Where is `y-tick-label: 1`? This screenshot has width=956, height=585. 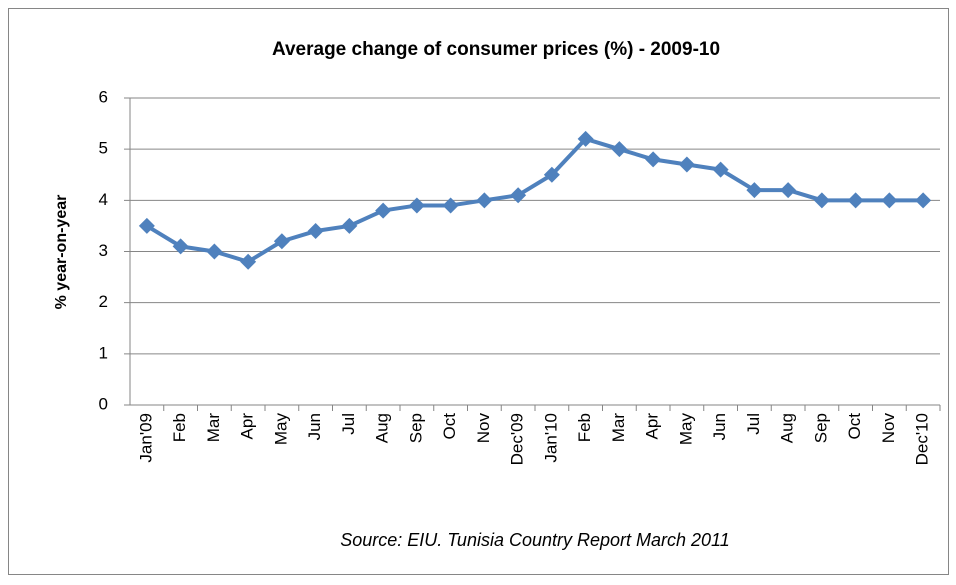
y-tick-label: 1 is located at coordinates (103, 352).